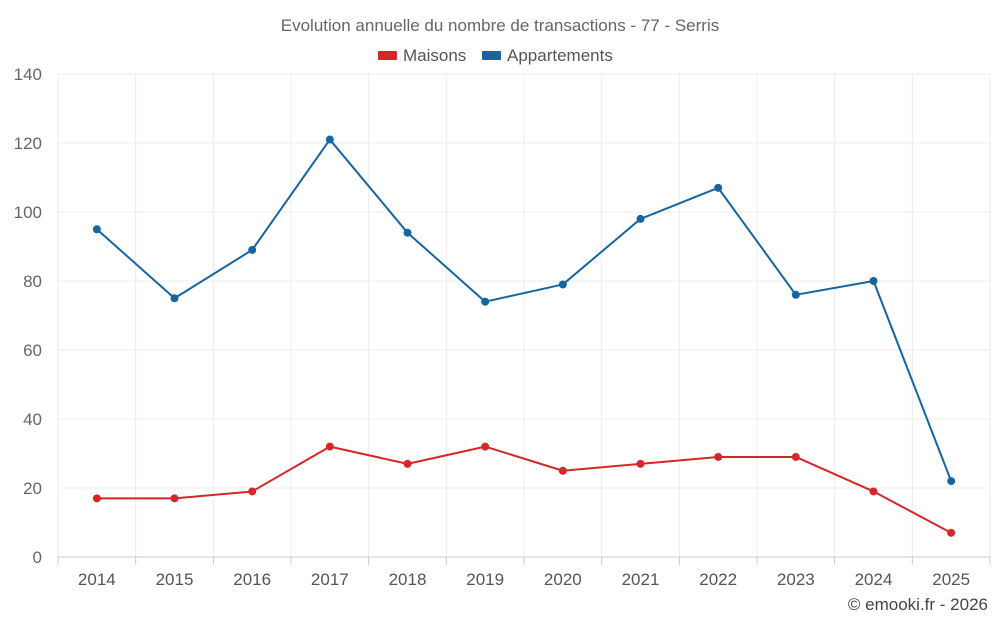  What do you see at coordinates (485, 446) in the screenshot?
I see `data-point-maisons-2019` at bounding box center [485, 446].